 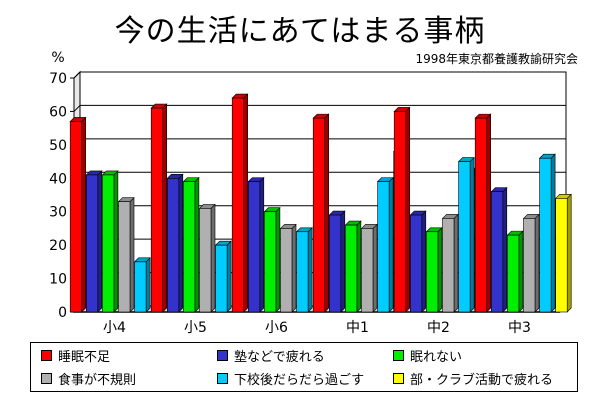 I want to click on legend-label: 睡眠不足, so click(x=84, y=357).